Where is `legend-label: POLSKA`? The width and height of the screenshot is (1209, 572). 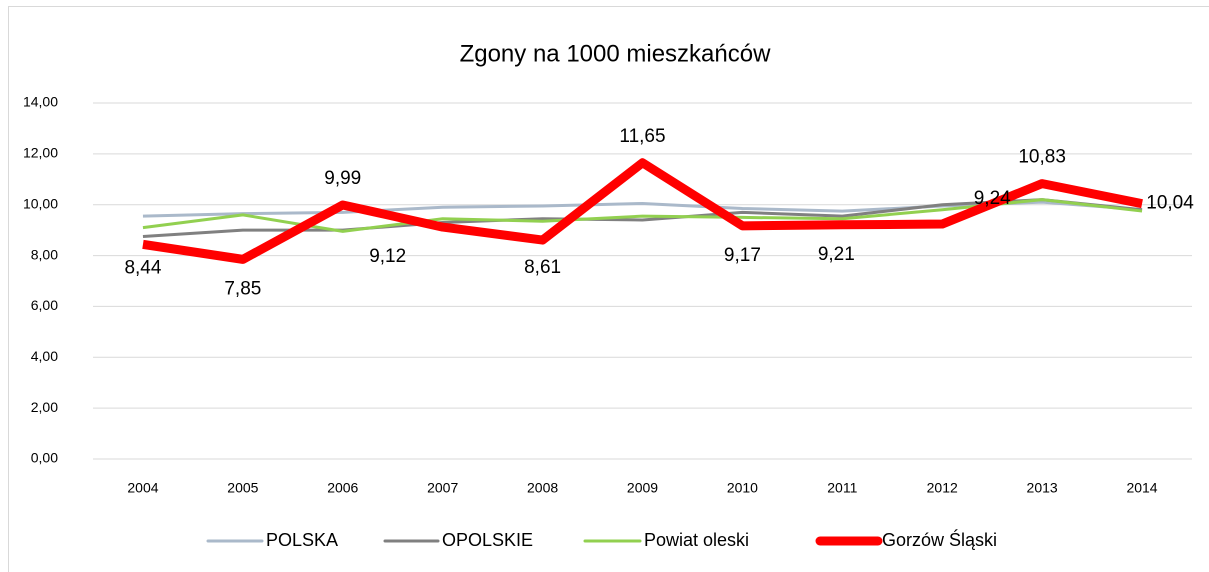 legend-label: POLSKA is located at coordinates (302, 540).